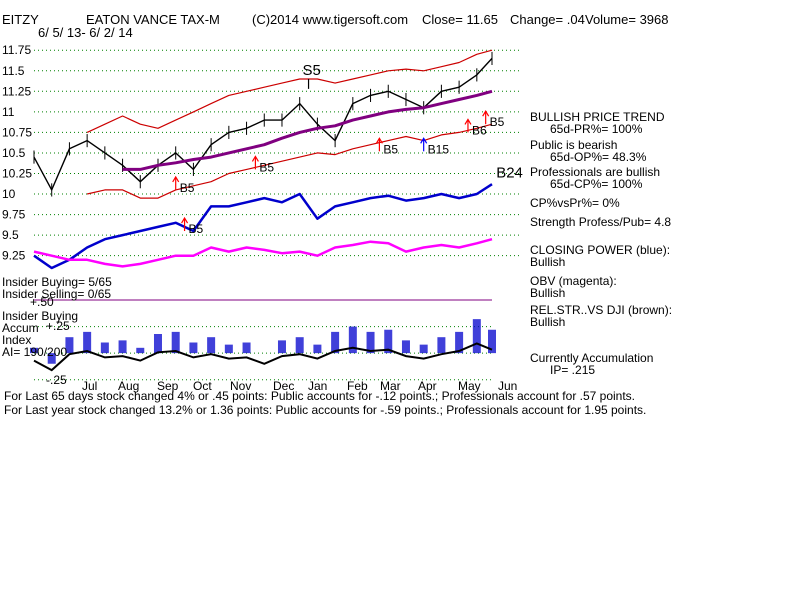  What do you see at coordinates (40, 316) in the screenshot?
I see `insider-buying-label: Insider Buying` at bounding box center [40, 316].